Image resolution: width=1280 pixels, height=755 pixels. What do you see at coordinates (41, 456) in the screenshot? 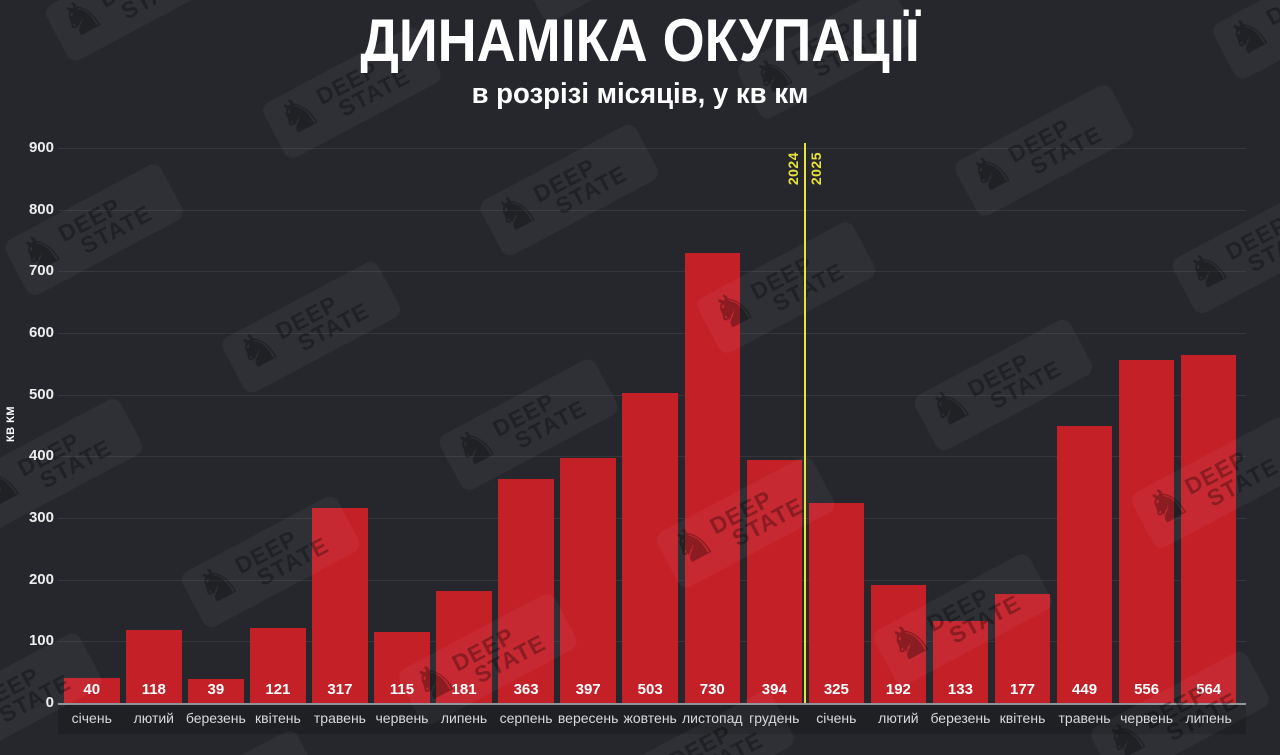
I see `y-tick-400: 400` at bounding box center [41, 456].